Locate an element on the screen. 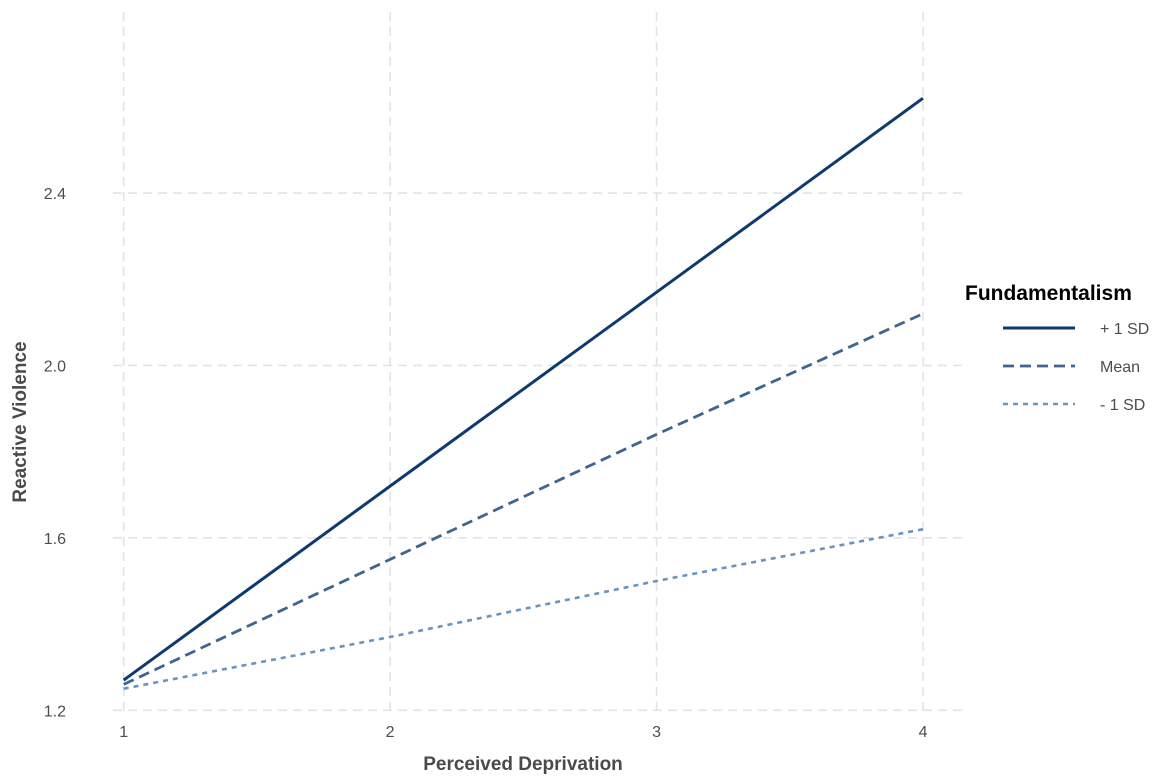 The height and width of the screenshot is (780, 1170). legend-label-1: Mean is located at coordinates (1120, 367).